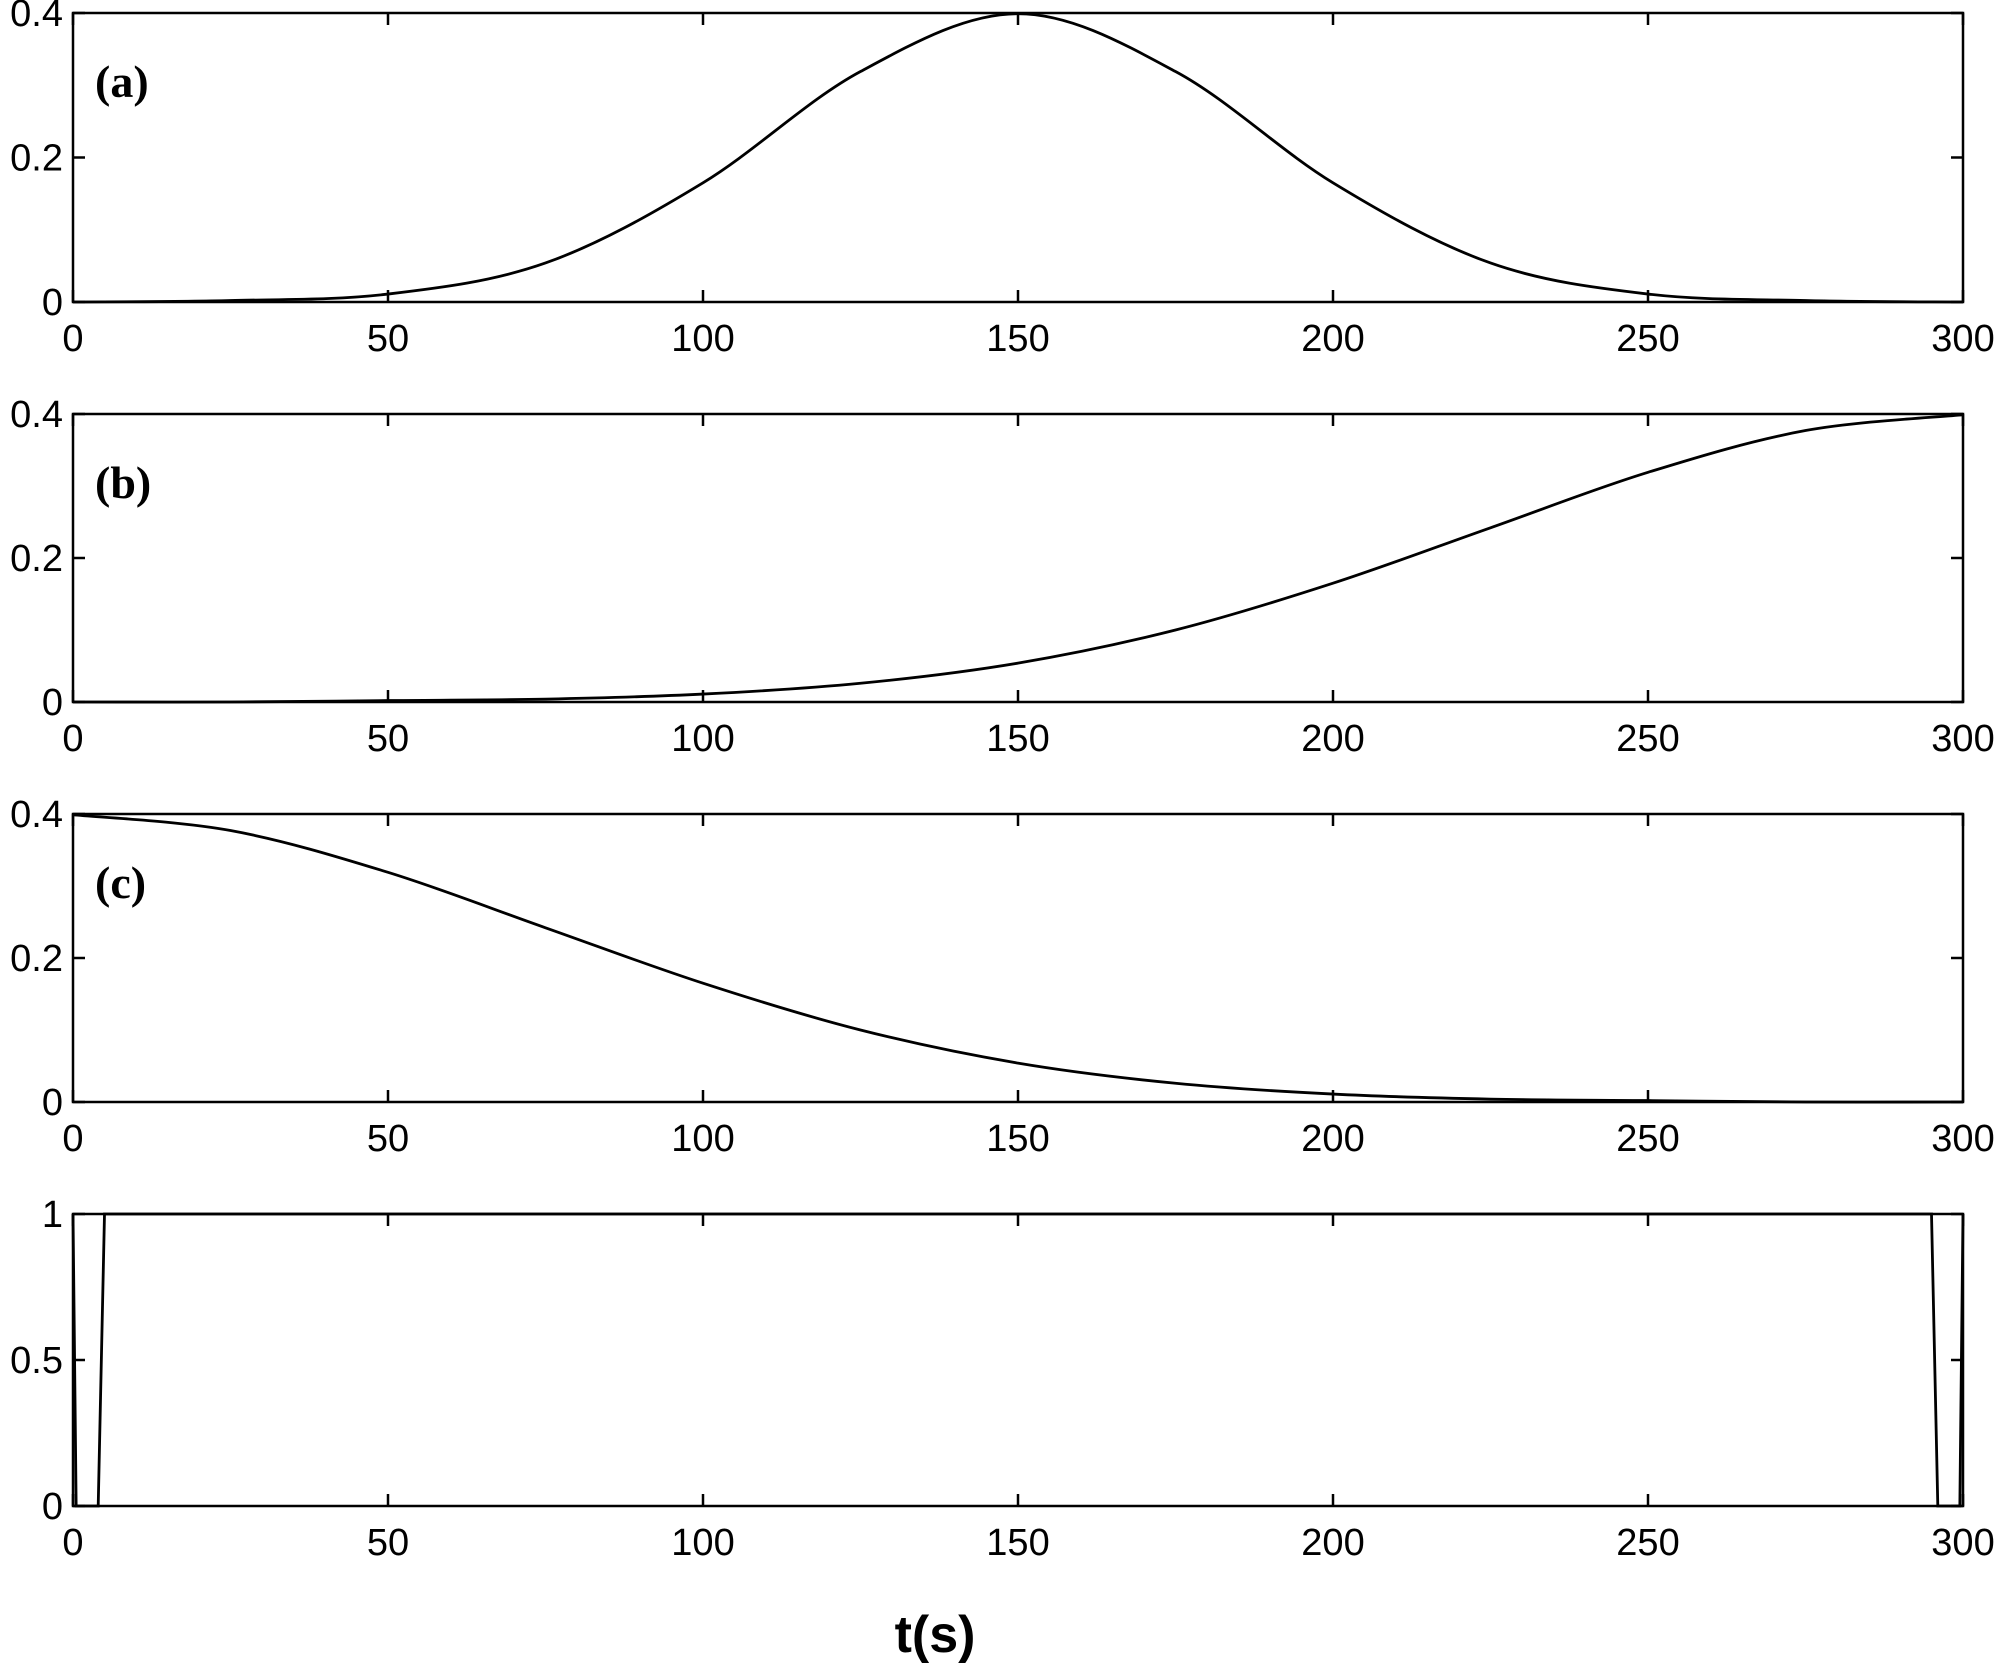  What do you see at coordinates (120, 882) in the screenshot?
I see `panel-label: (c)` at bounding box center [120, 882].